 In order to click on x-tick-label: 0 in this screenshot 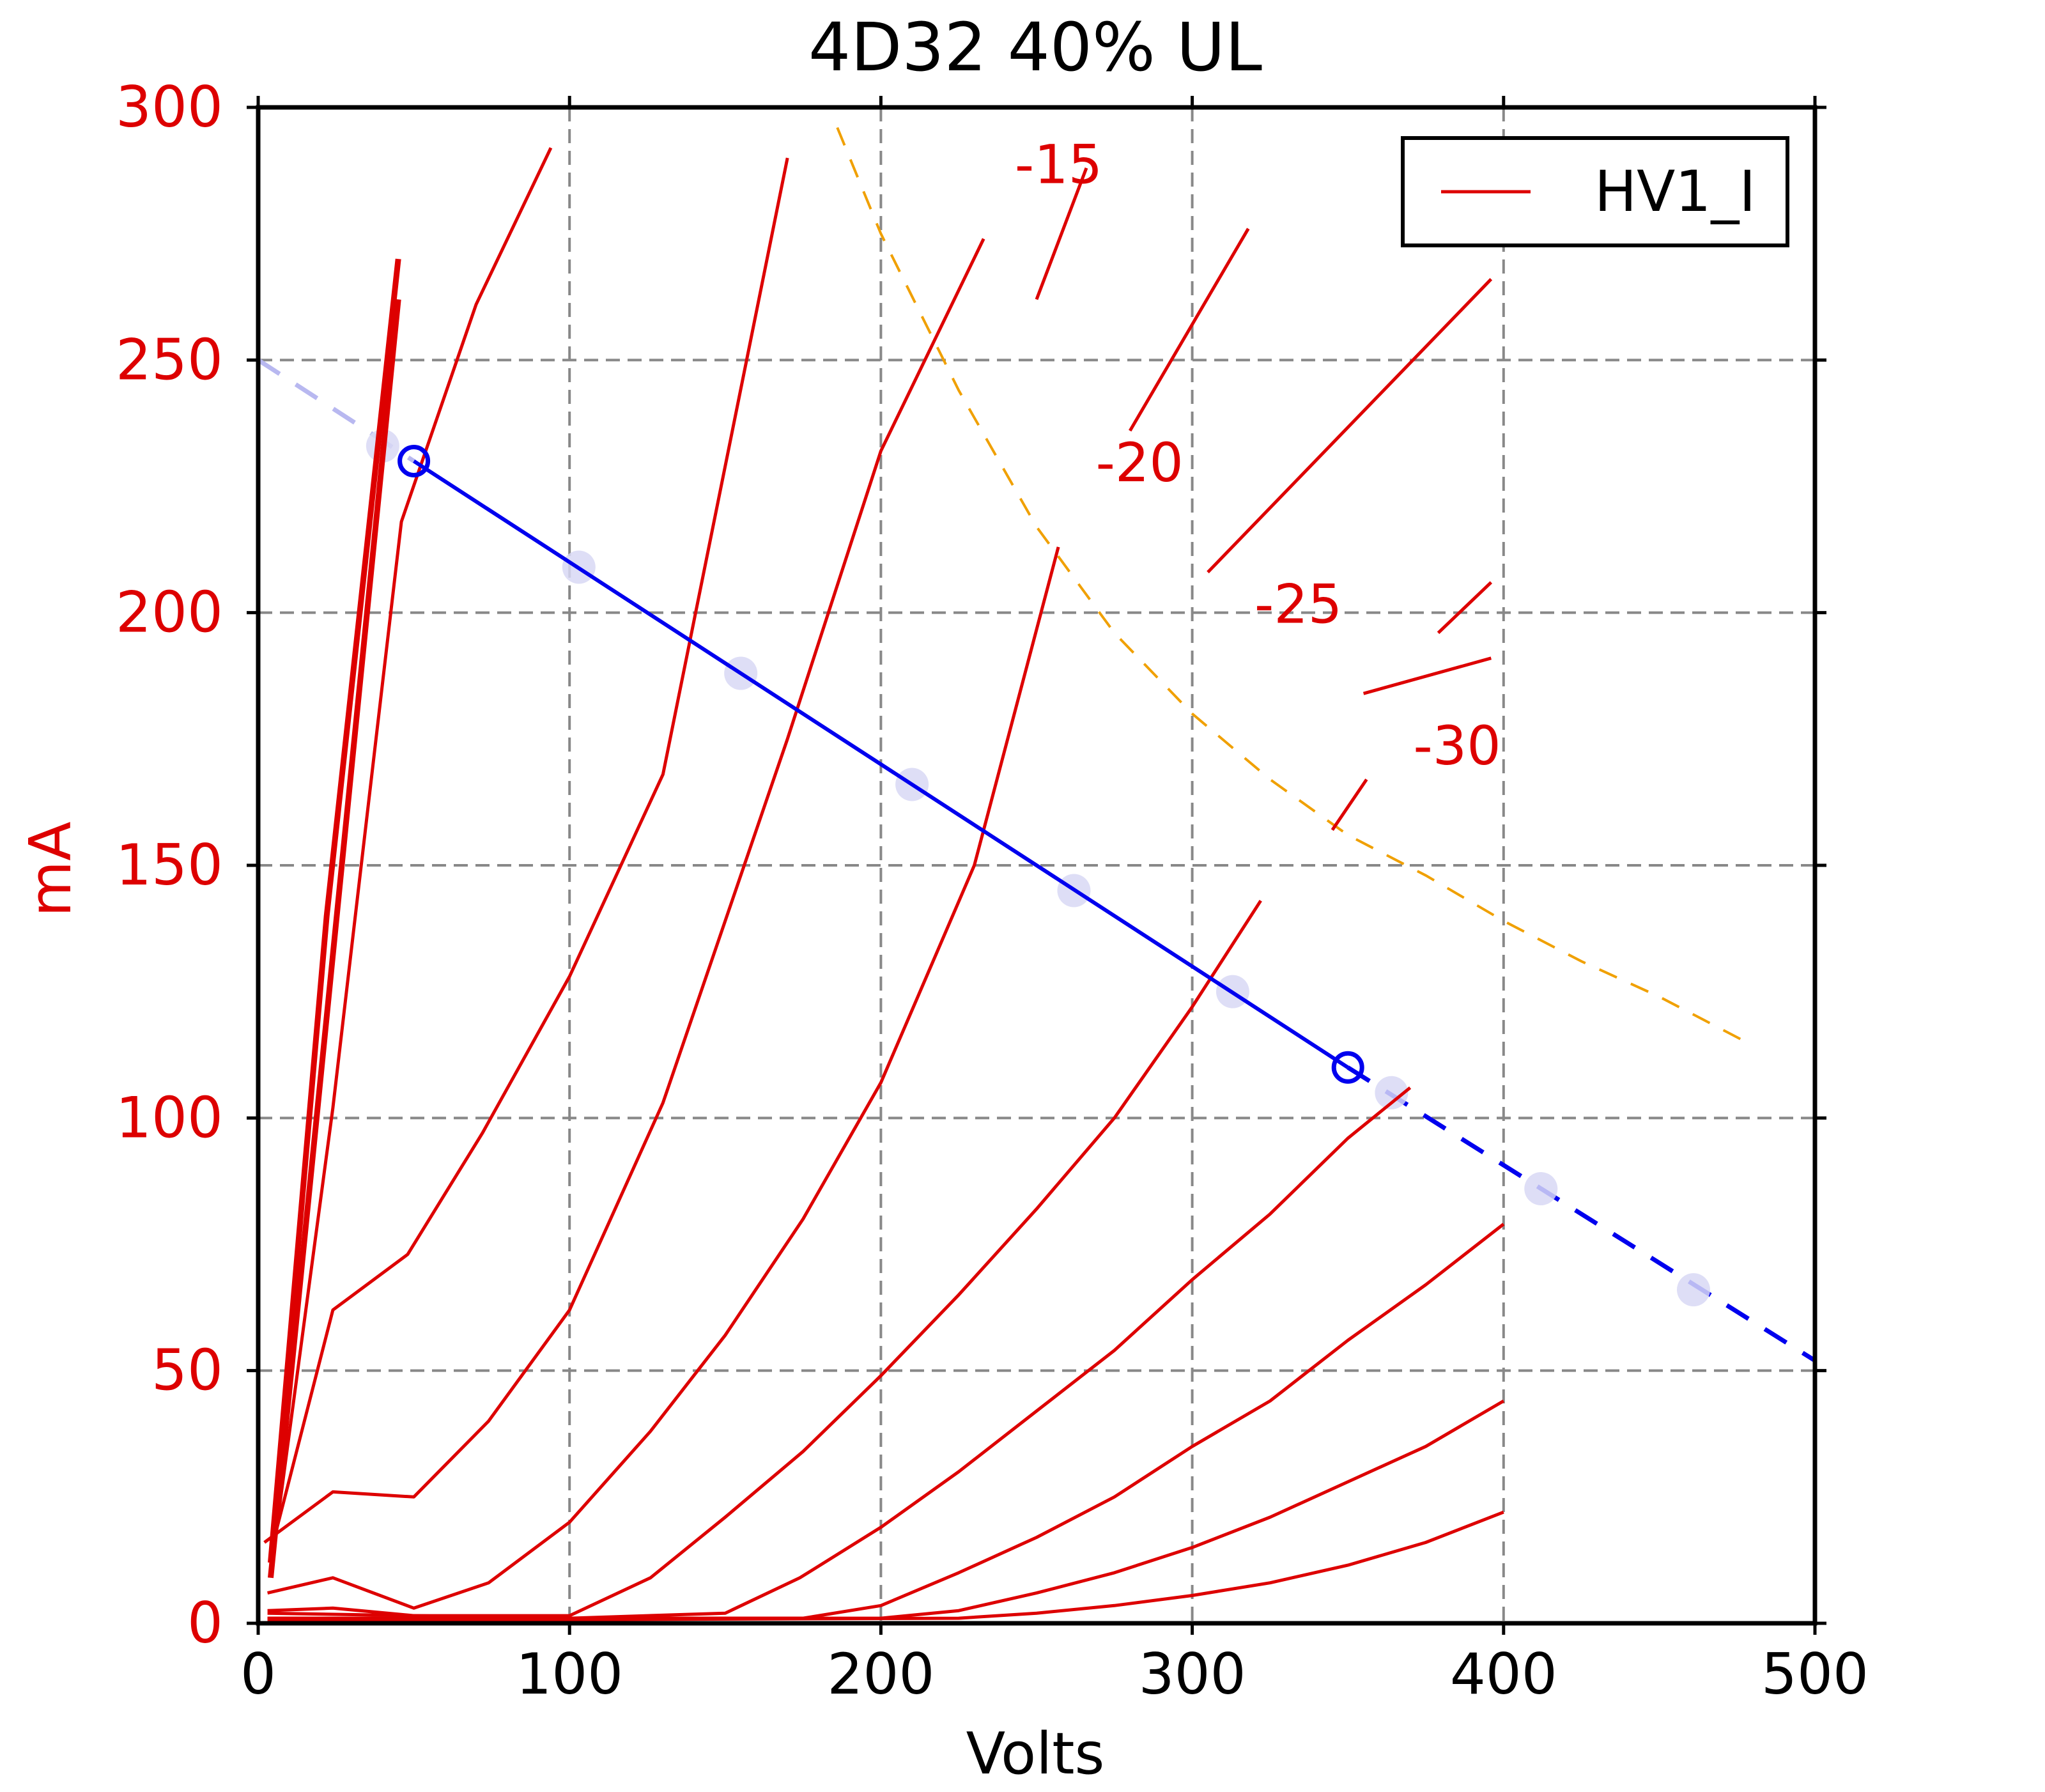, I will do `click(258, 1674)`.